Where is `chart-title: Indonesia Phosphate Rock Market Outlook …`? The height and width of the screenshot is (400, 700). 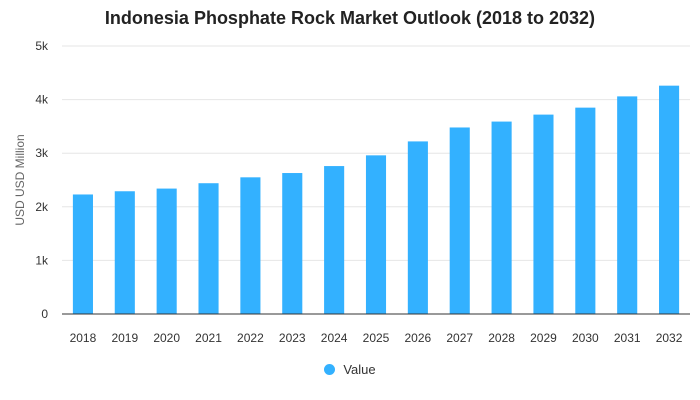
chart-title: Indonesia Phosphate Rock Market Outlook … is located at coordinates (350, 18).